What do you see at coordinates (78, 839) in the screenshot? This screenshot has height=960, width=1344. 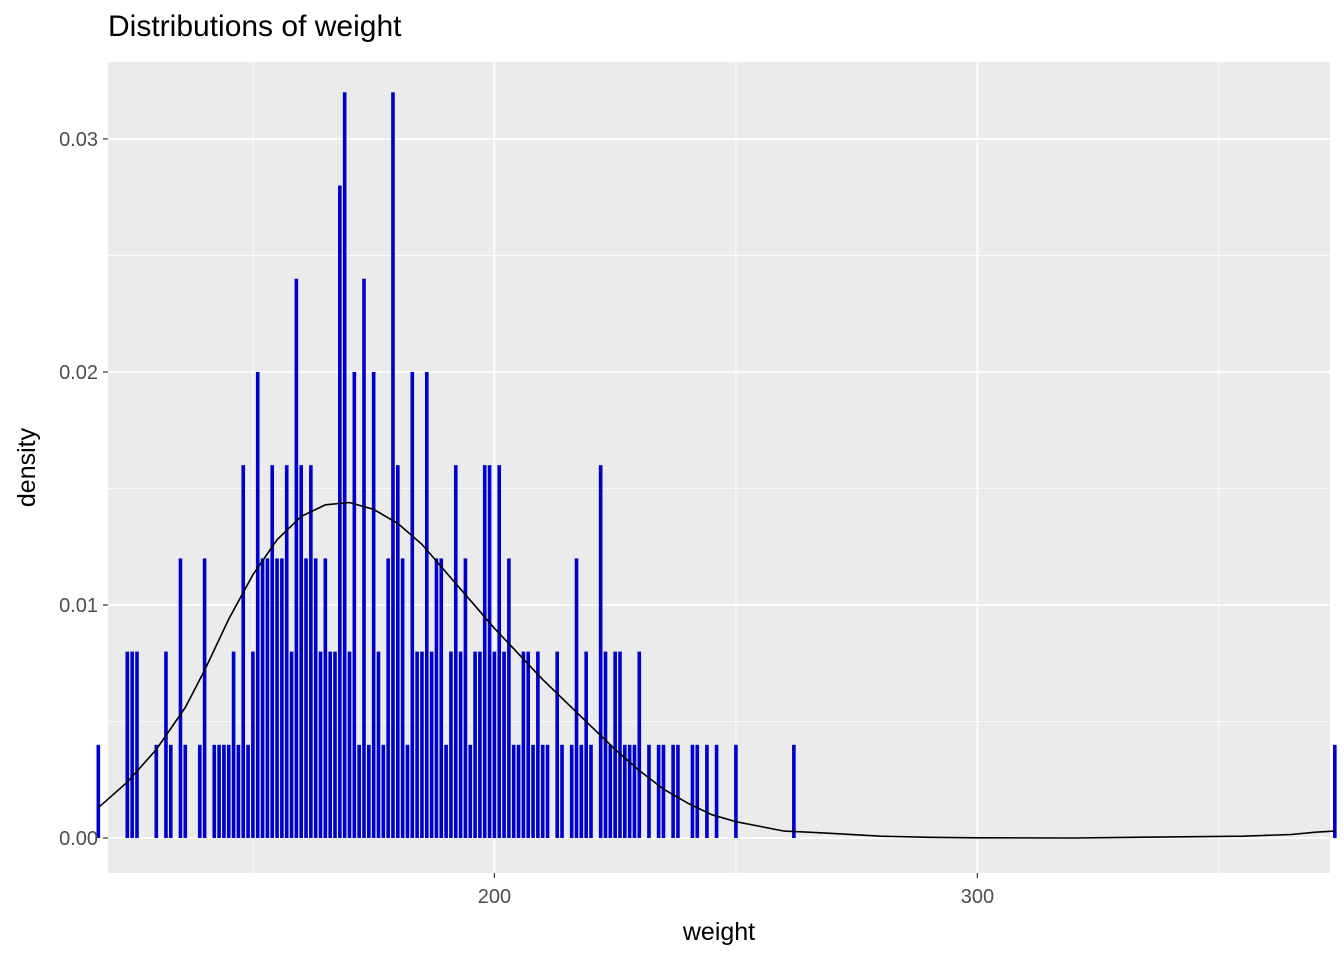 I see `y-tick-label: 0.00` at bounding box center [78, 839].